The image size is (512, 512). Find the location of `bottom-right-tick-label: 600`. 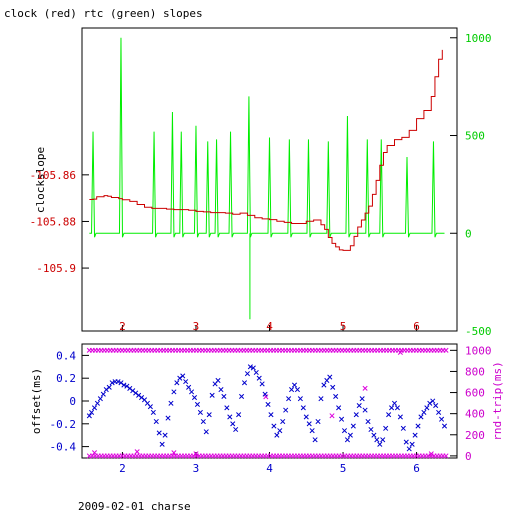

bottom-right-tick-label: 600 is located at coordinates (475, 393).